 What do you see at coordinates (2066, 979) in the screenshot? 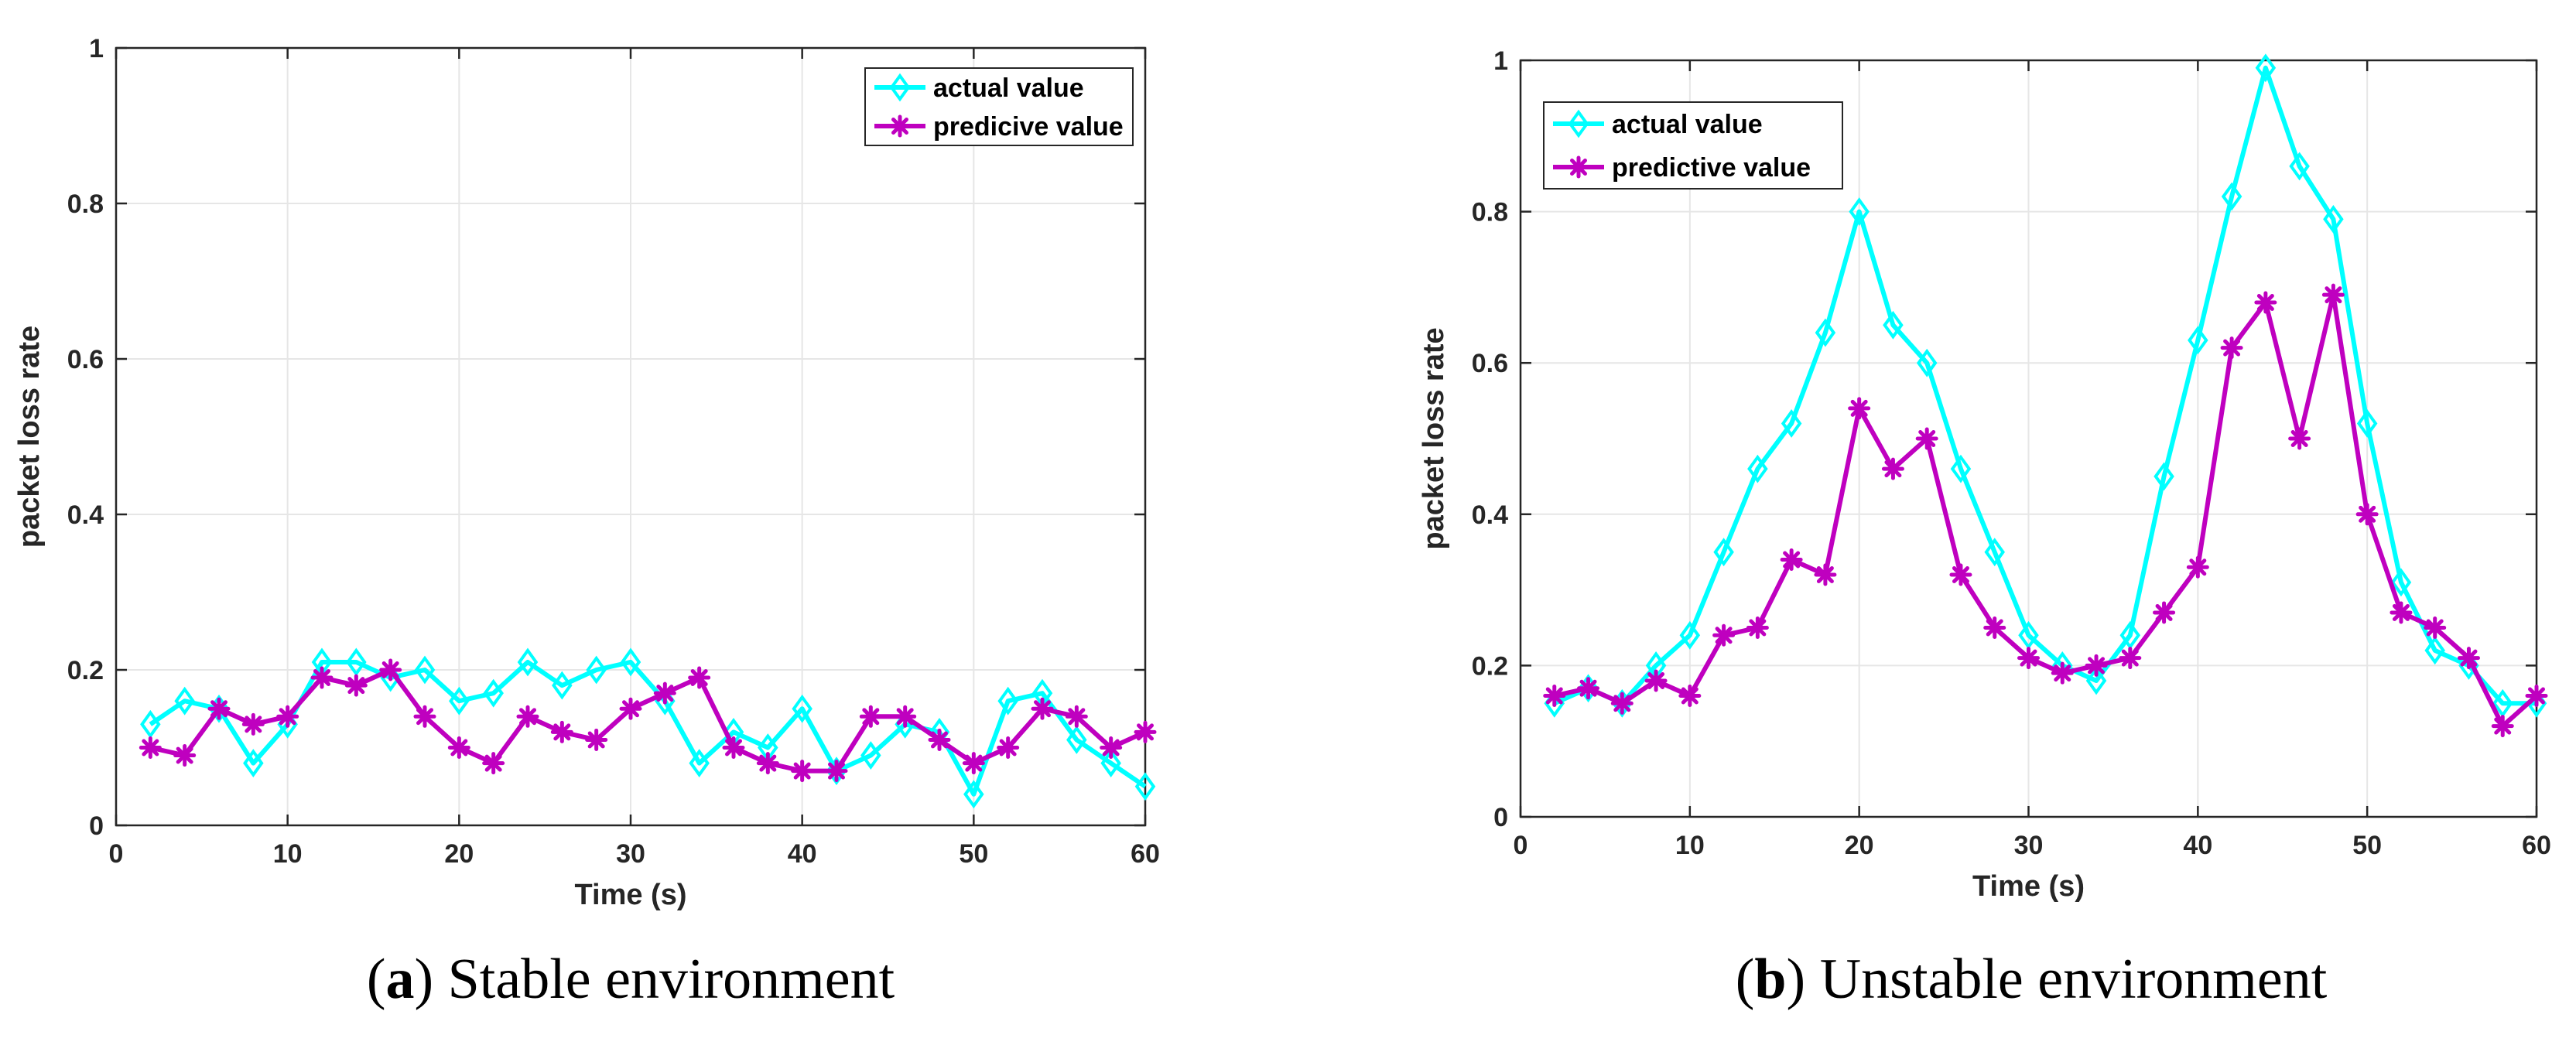
I see `caption-text: Unstable environment` at bounding box center [2066, 979].